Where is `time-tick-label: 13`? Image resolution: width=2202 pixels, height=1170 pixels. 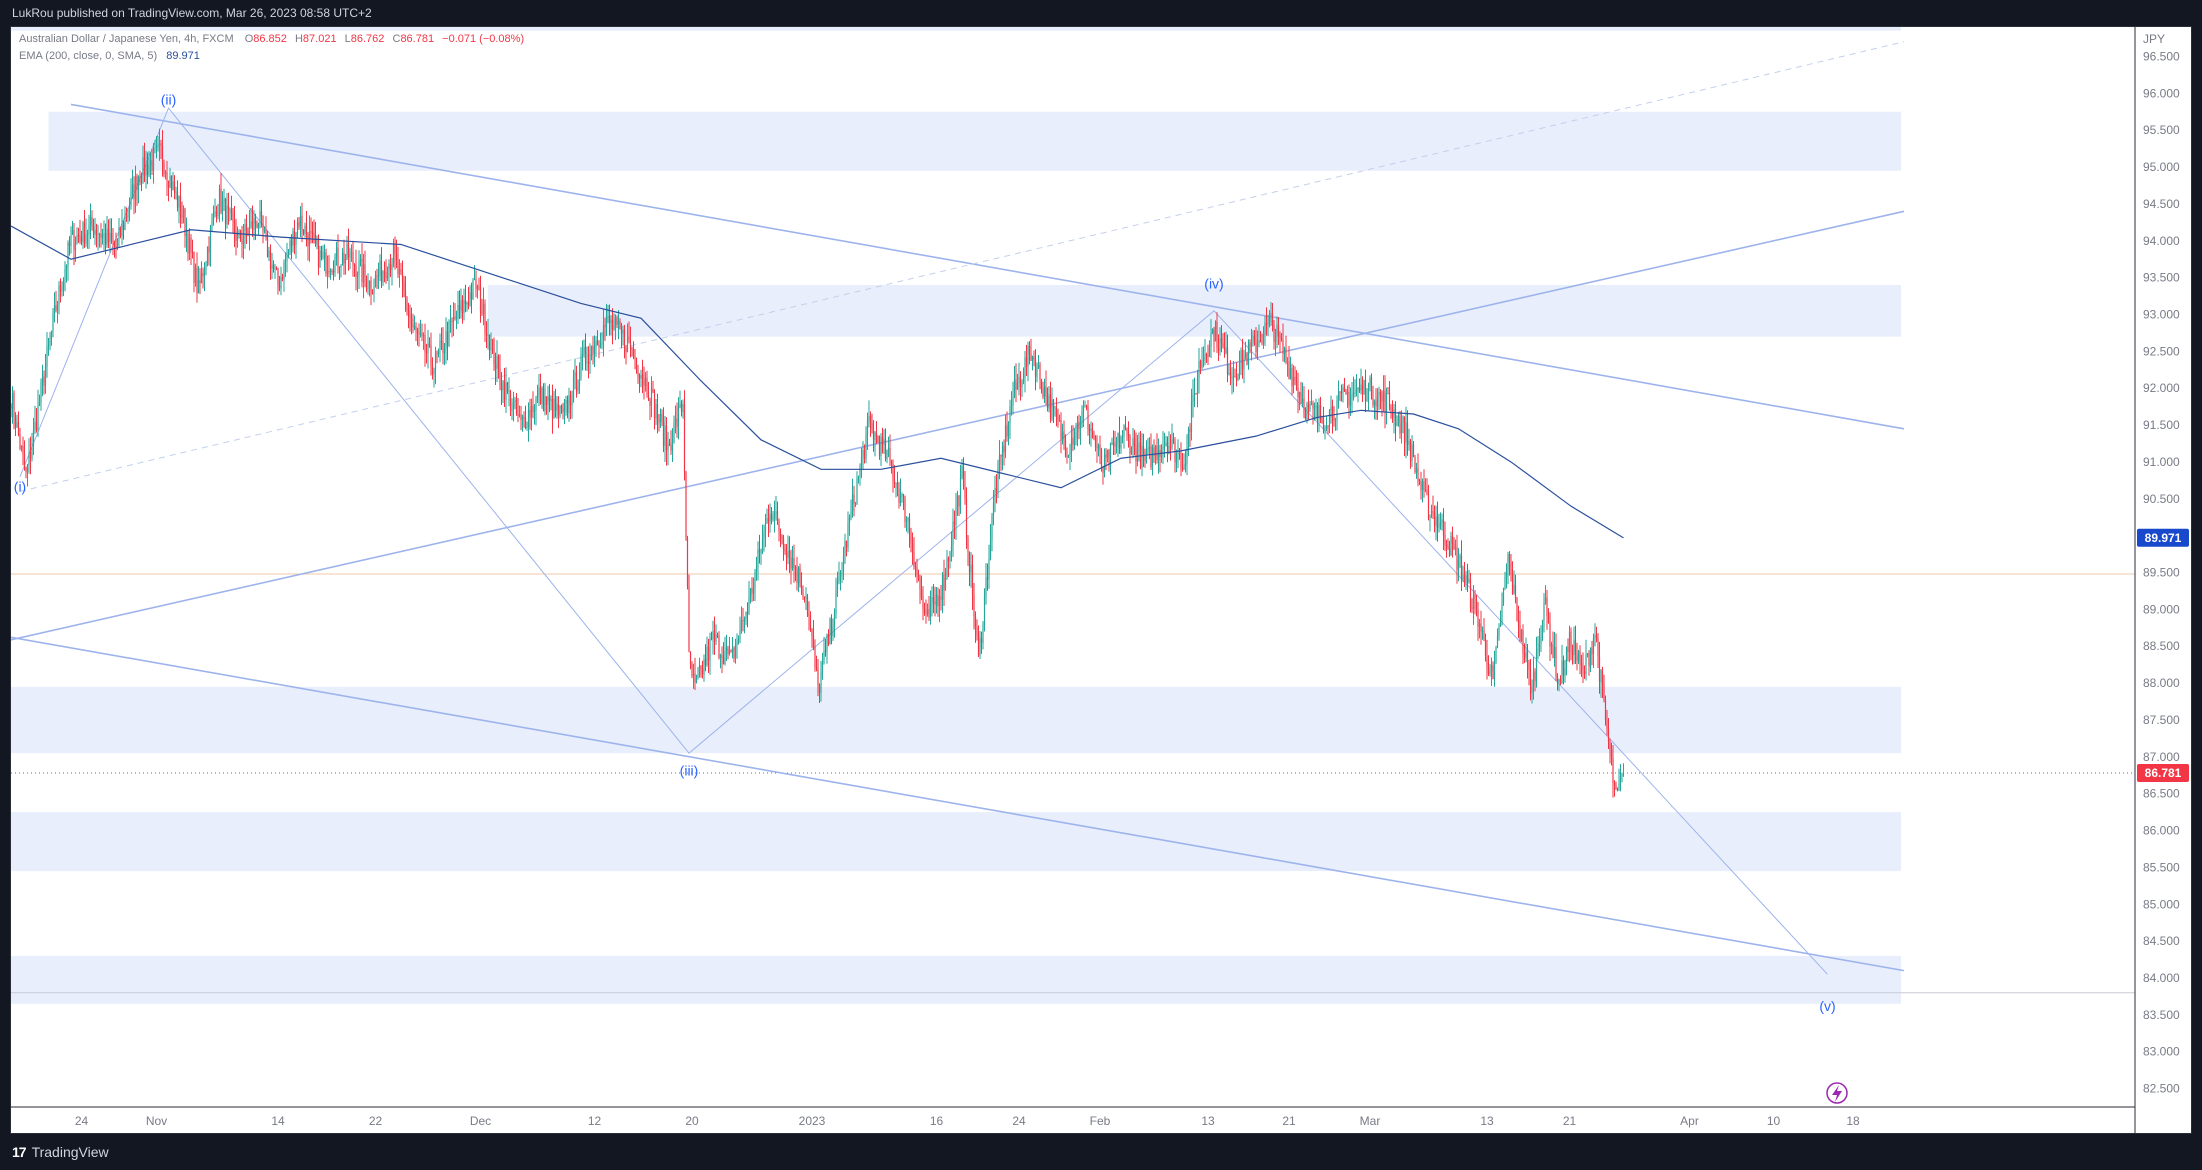 time-tick-label: 13 is located at coordinates (1487, 1121).